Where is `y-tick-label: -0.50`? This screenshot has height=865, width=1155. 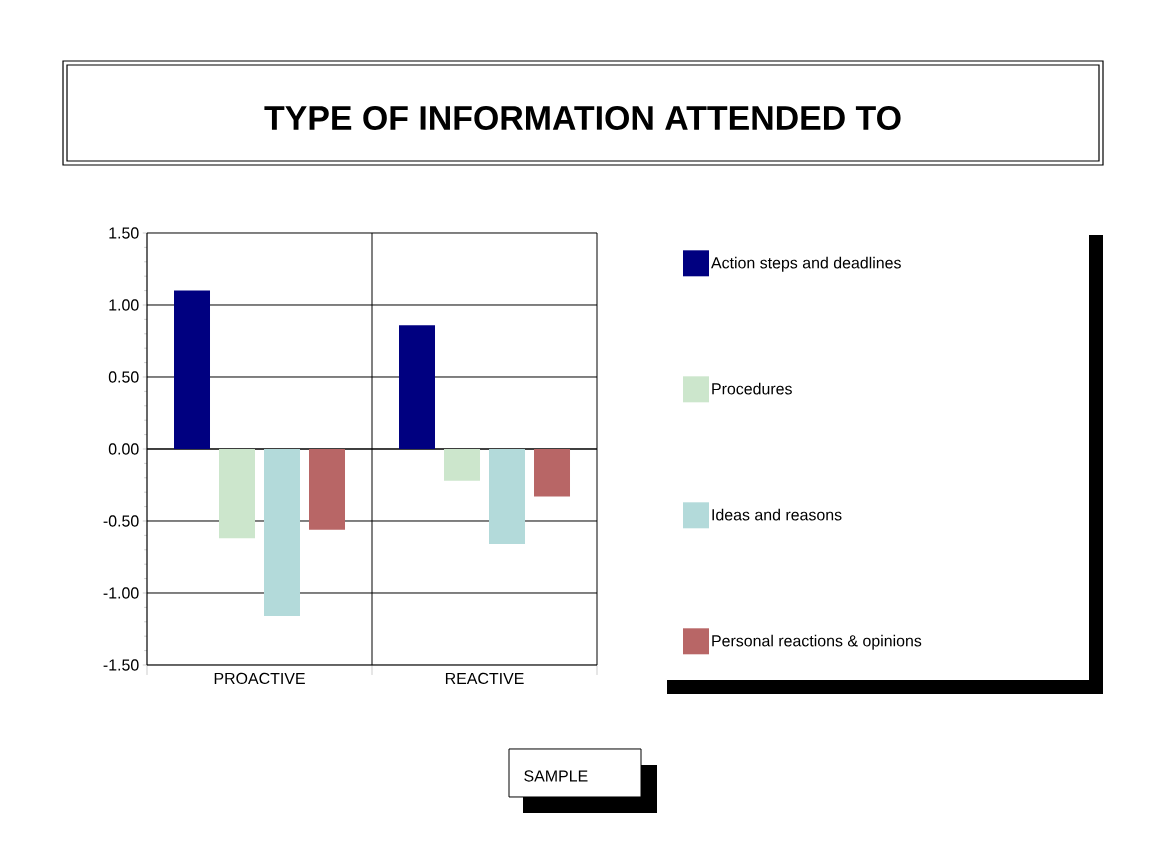 y-tick-label: -0.50 is located at coordinates (121, 521).